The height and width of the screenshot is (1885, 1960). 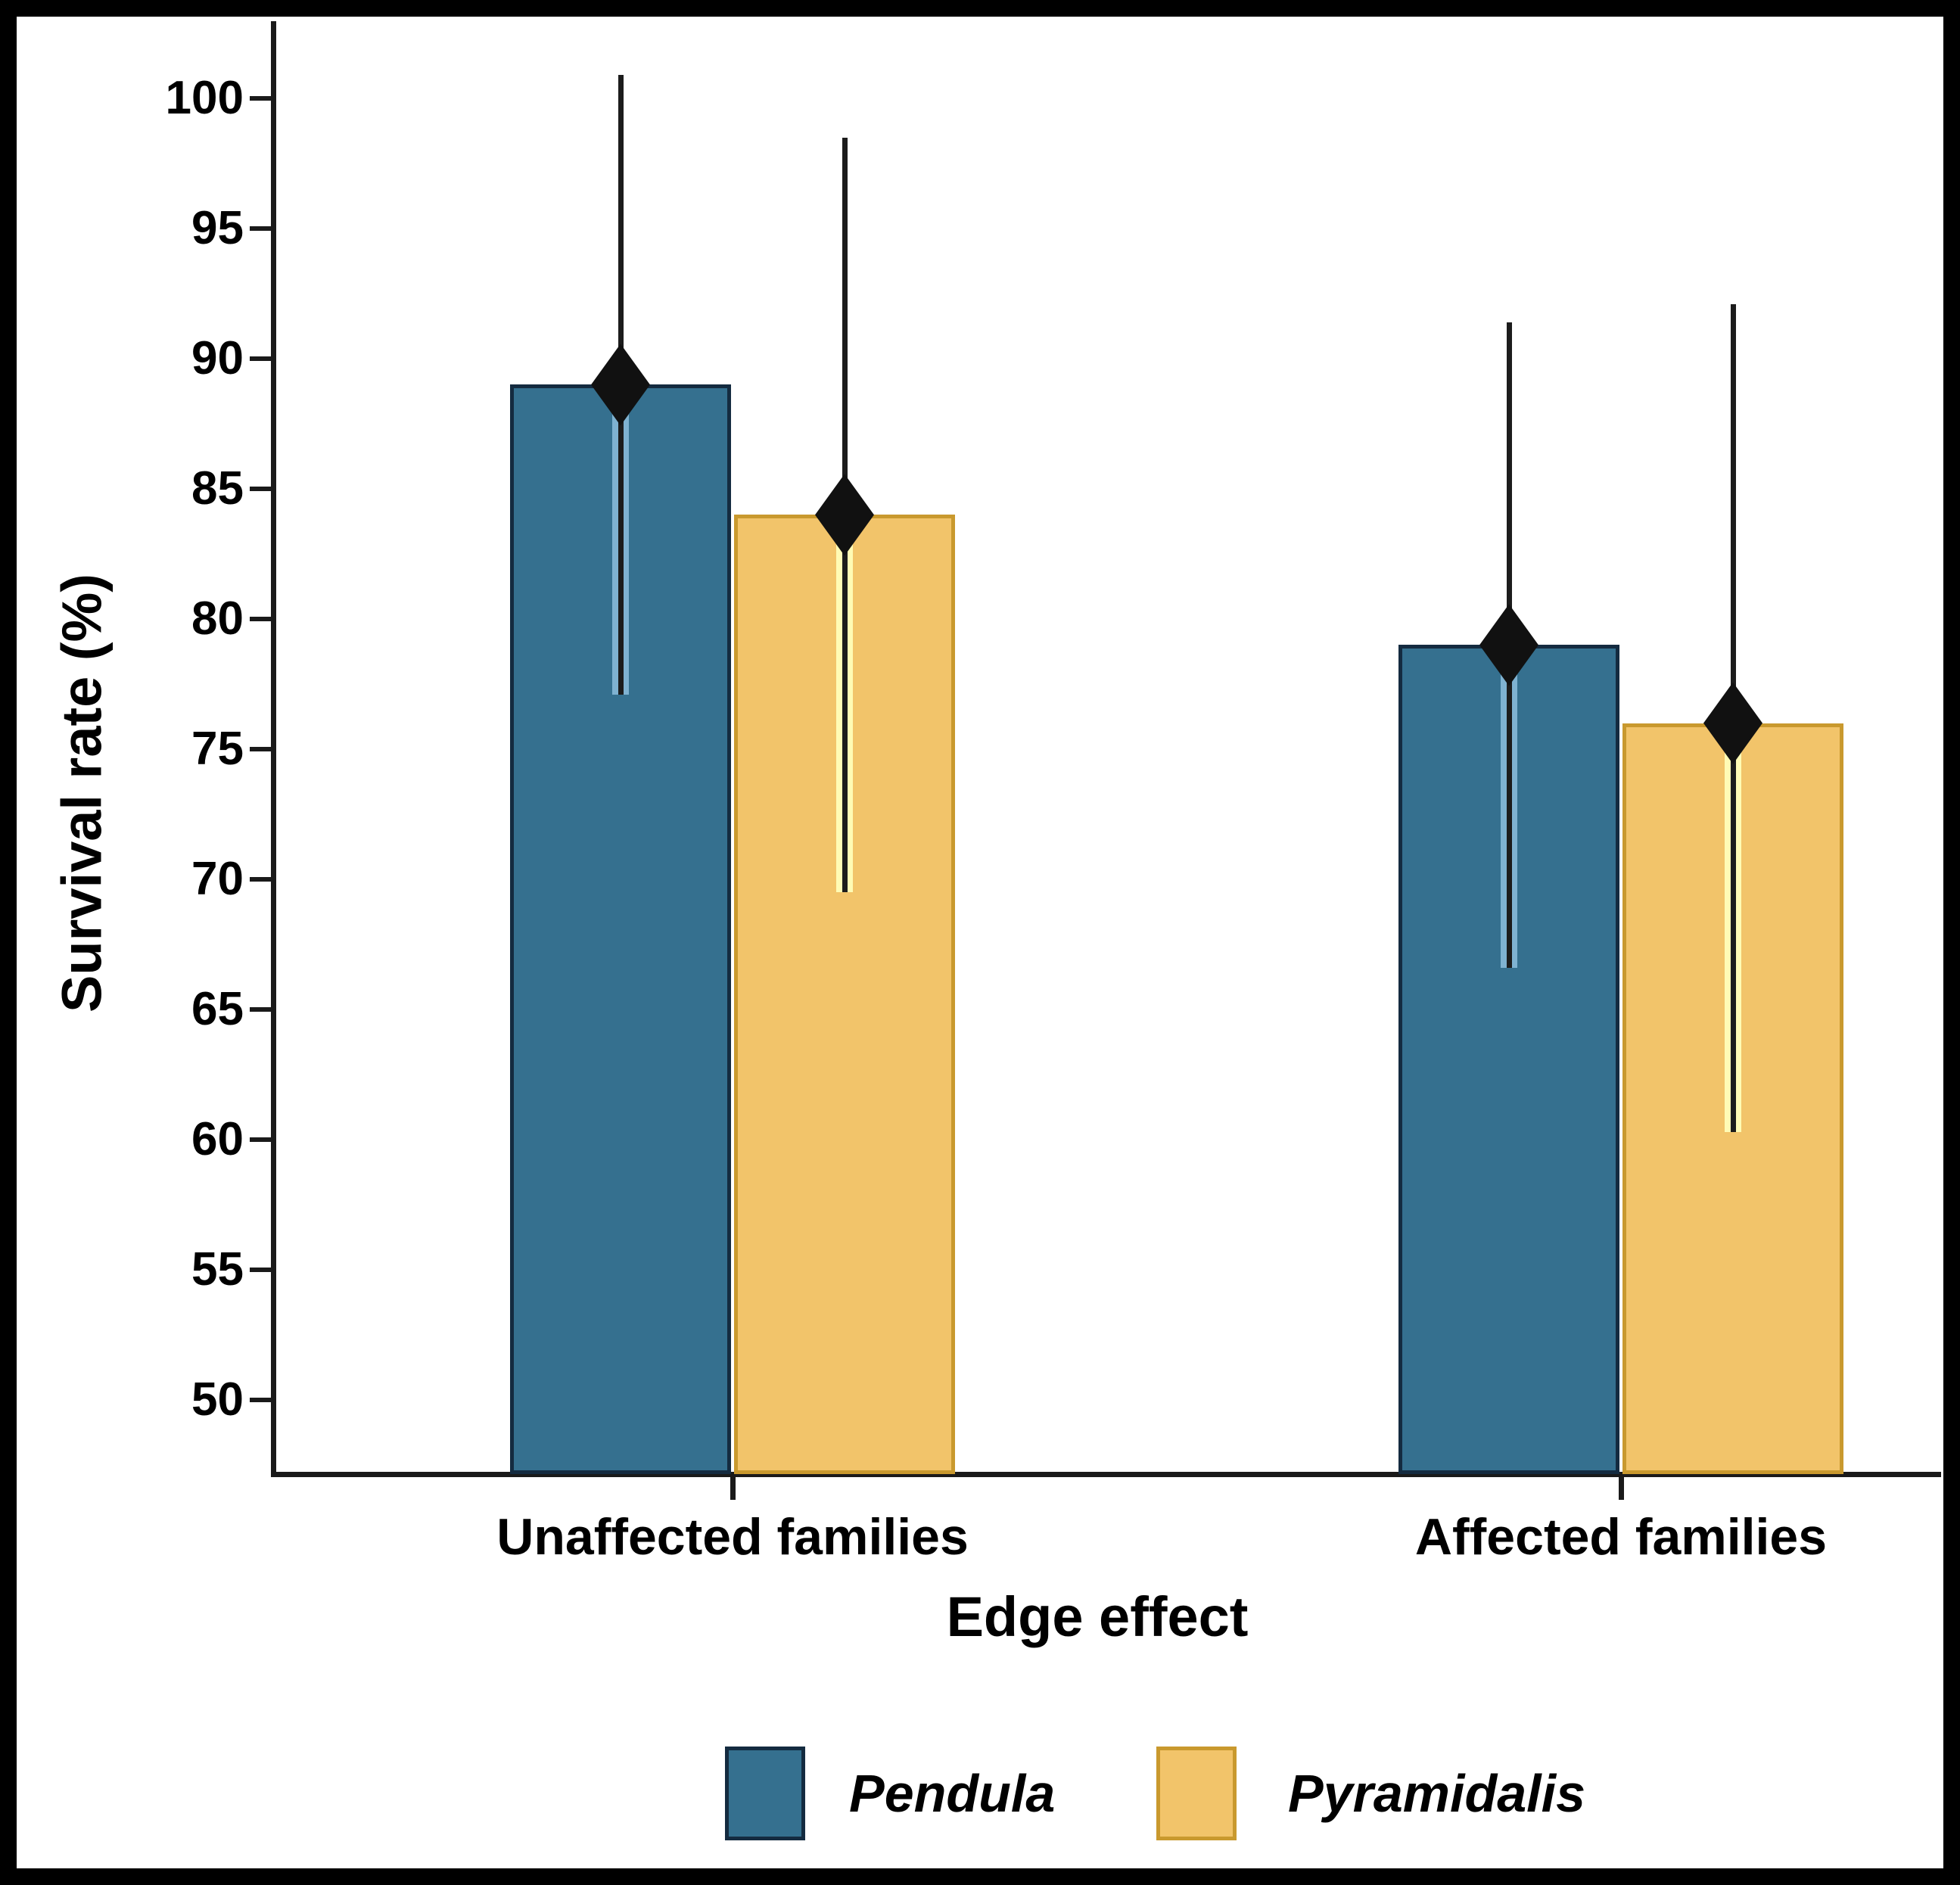 What do you see at coordinates (1097, 1617) in the screenshot?
I see `x-axis-title: Edge effect` at bounding box center [1097, 1617].